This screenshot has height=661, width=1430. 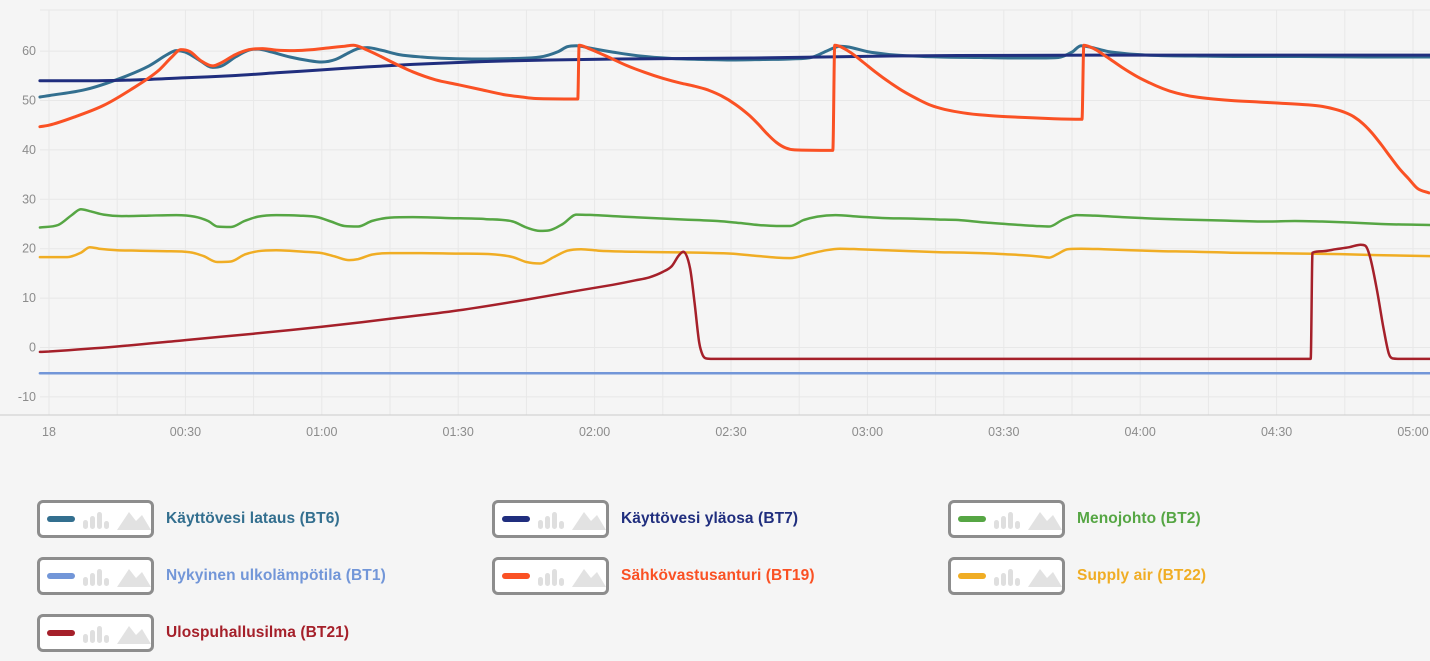 What do you see at coordinates (185, 432) in the screenshot?
I see `x-axis-tick-label: 00:30` at bounding box center [185, 432].